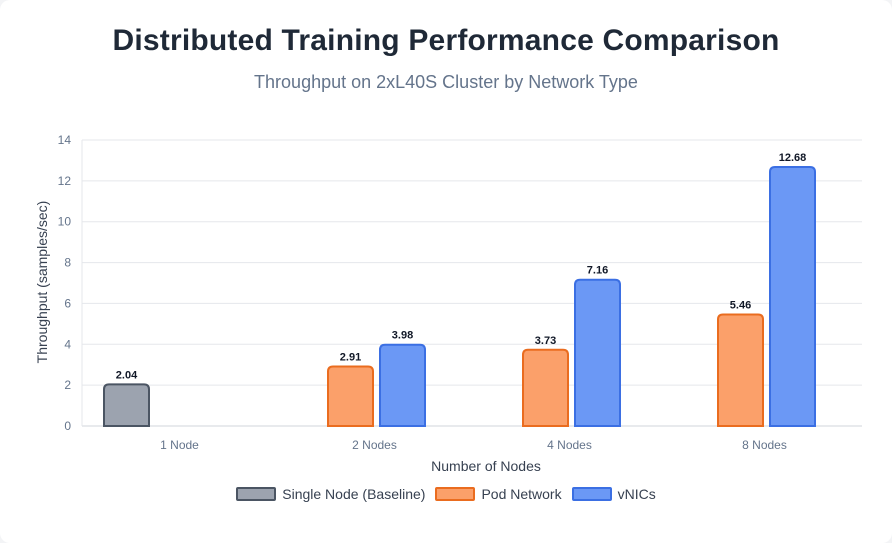 The image size is (892, 543). Describe the element at coordinates (65, 140) in the screenshot. I see `y-tick-label: 14` at that location.